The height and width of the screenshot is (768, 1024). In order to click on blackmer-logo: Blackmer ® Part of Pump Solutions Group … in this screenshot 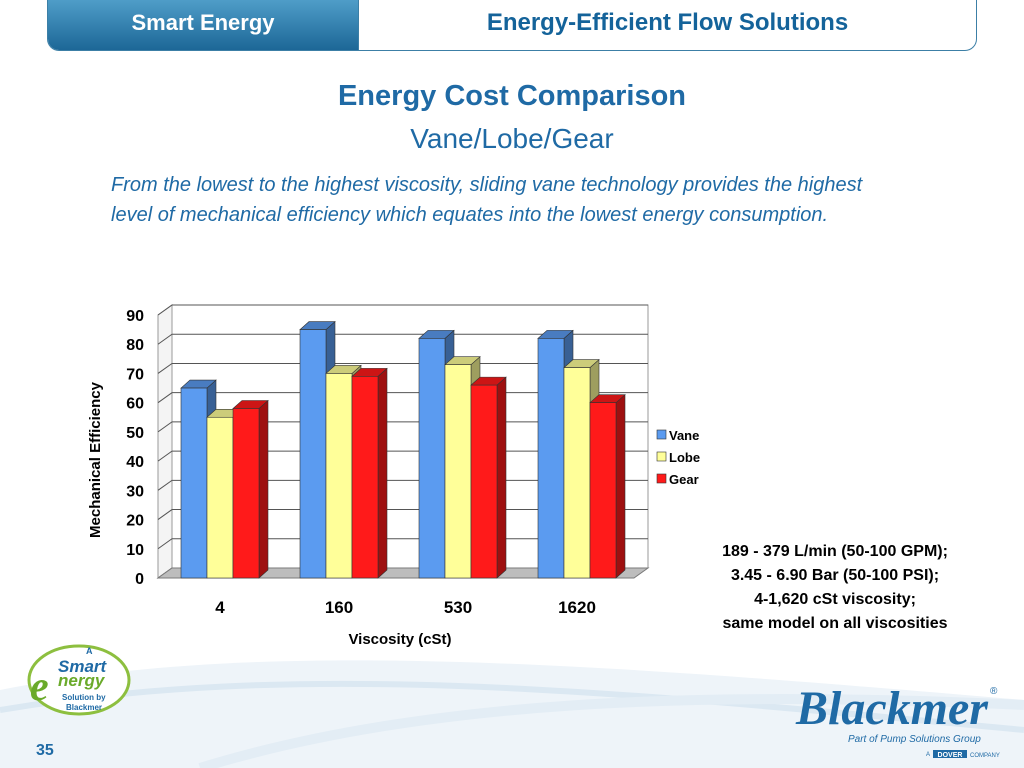, I will do `click(897, 720)`.